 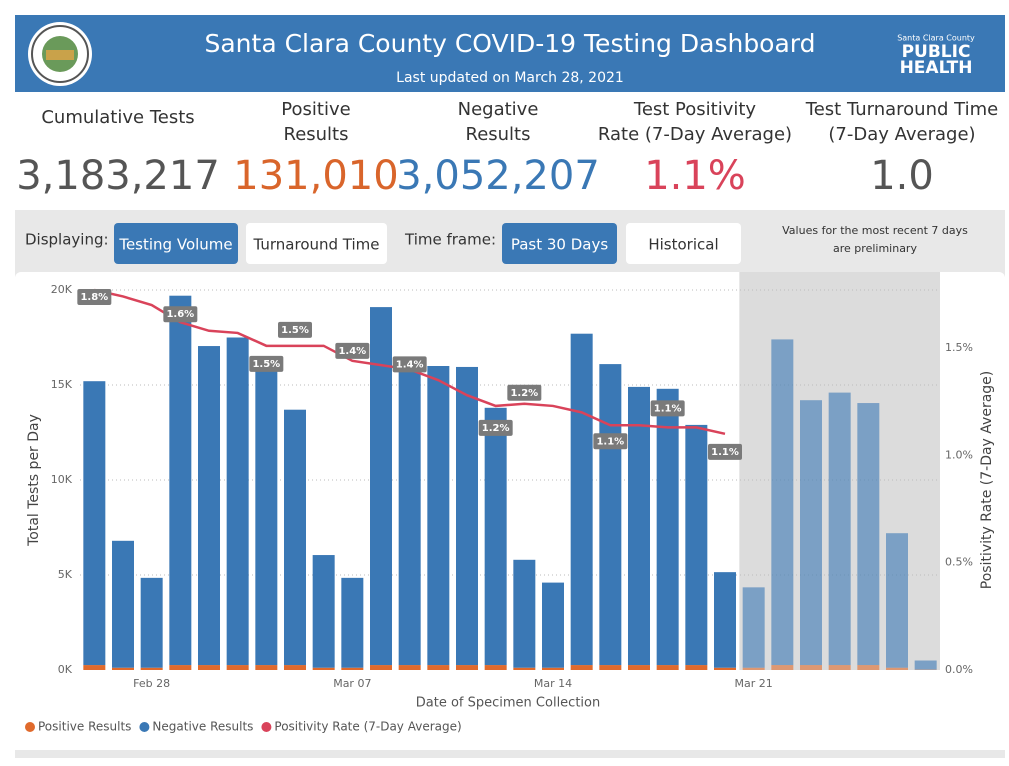 I want to click on logo-line: HEALTH, so click(x=936, y=68).